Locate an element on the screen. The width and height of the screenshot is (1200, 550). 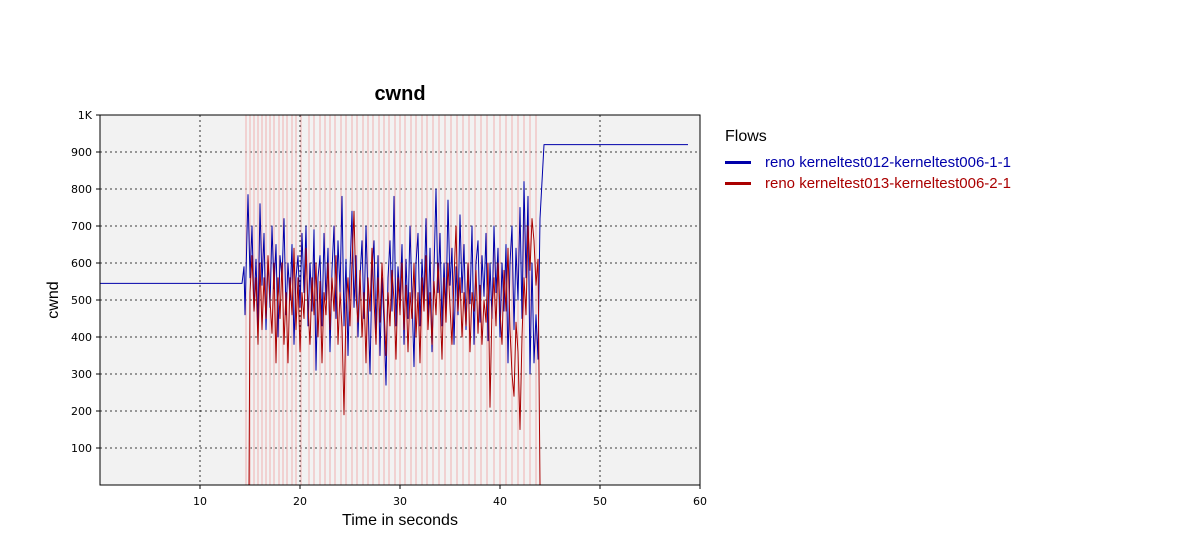
x-tick-label: 10 is located at coordinates (200, 501).